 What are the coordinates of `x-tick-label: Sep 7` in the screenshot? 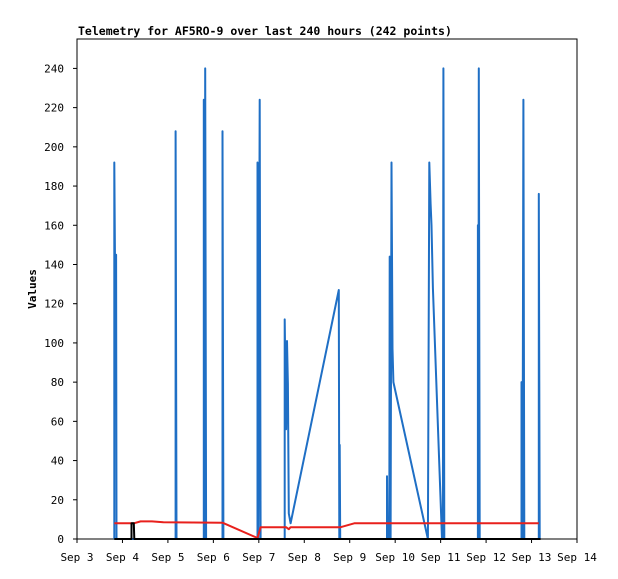 It's located at (258, 557).